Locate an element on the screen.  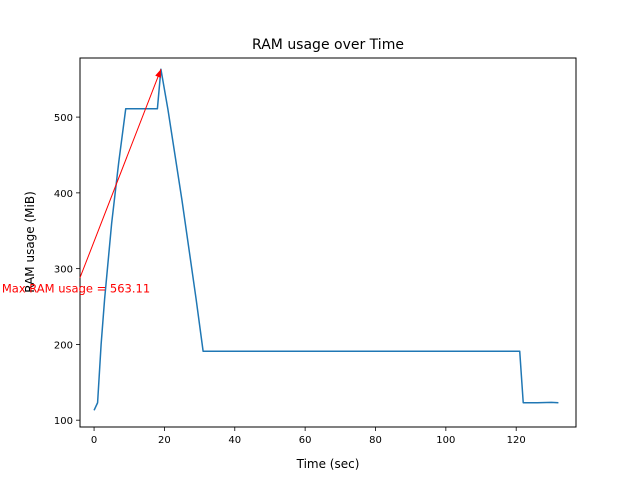
y-tick-label: 100 is located at coordinates (63, 421).